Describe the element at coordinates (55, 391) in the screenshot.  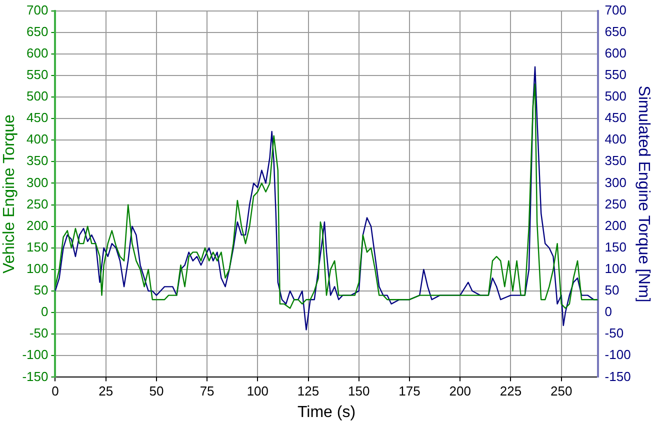
I see `x-tick-label: 0` at that location.